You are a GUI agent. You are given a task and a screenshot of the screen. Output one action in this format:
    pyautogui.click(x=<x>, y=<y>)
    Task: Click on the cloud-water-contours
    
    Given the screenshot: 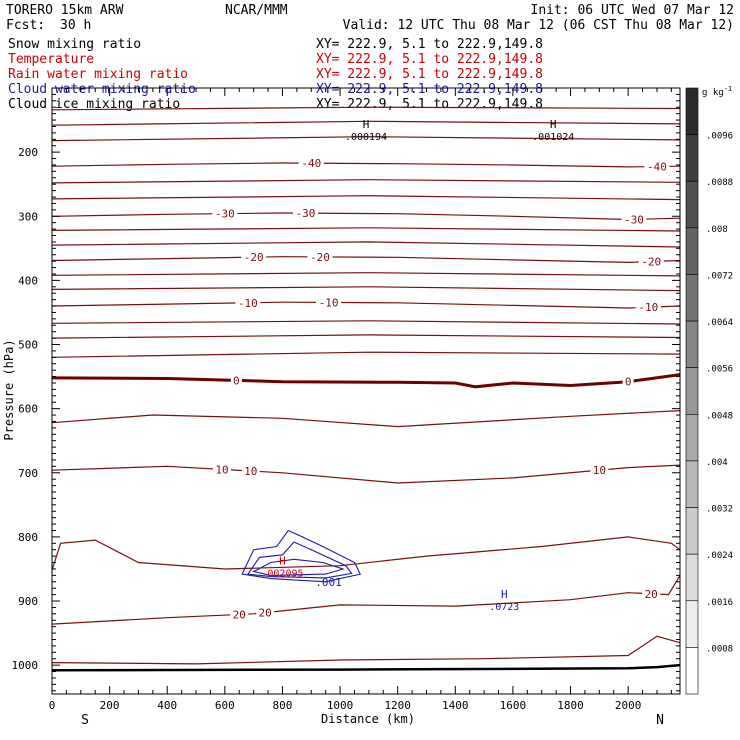 What is the action you would take?
    pyautogui.click(x=301, y=556)
    